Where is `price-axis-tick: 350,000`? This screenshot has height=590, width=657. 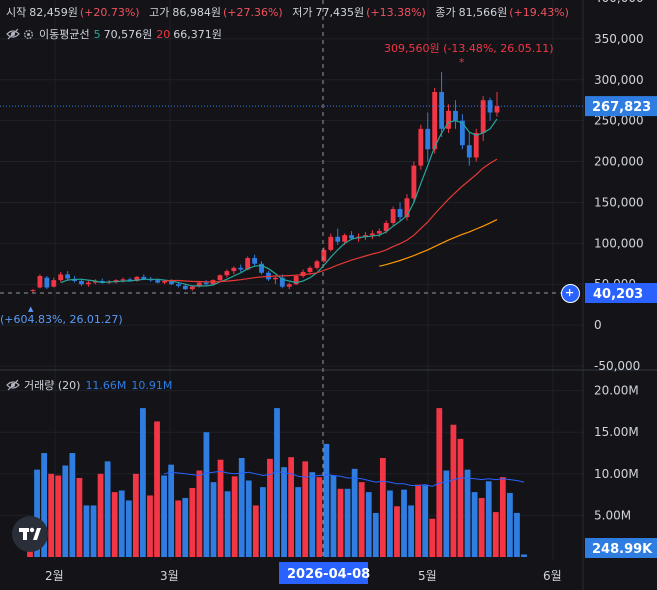 price-axis-tick: 350,000 is located at coordinates (619, 39).